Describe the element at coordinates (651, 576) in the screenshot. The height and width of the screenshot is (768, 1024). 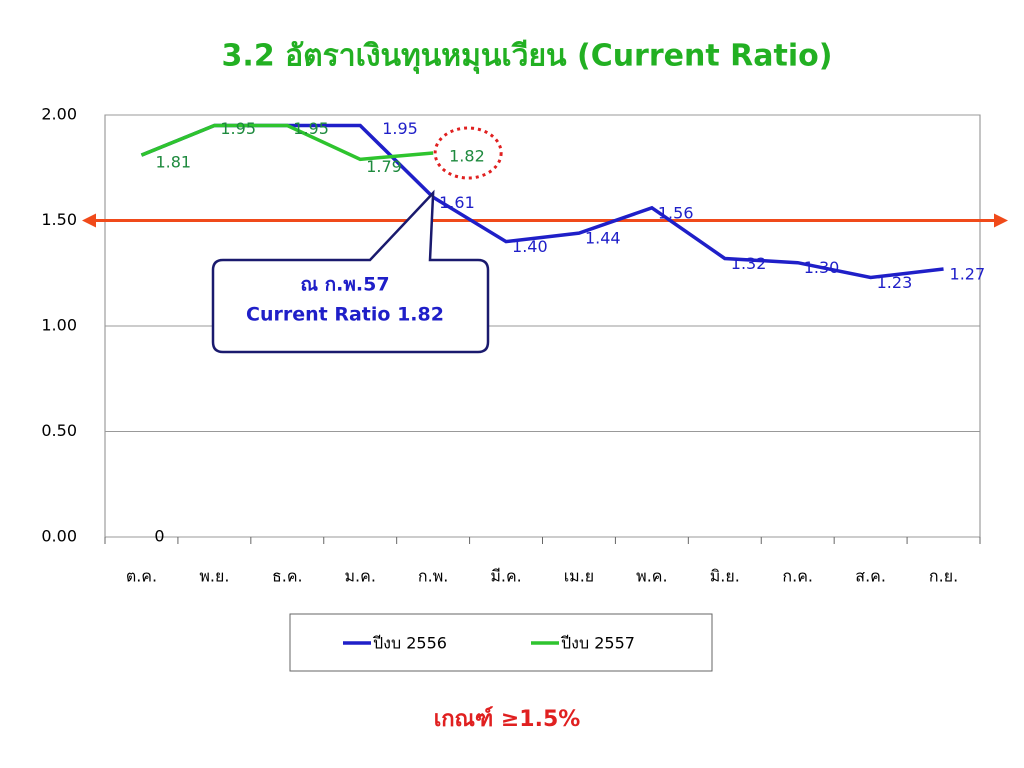
I see `x-tick-label: พ.ค.` at that location.